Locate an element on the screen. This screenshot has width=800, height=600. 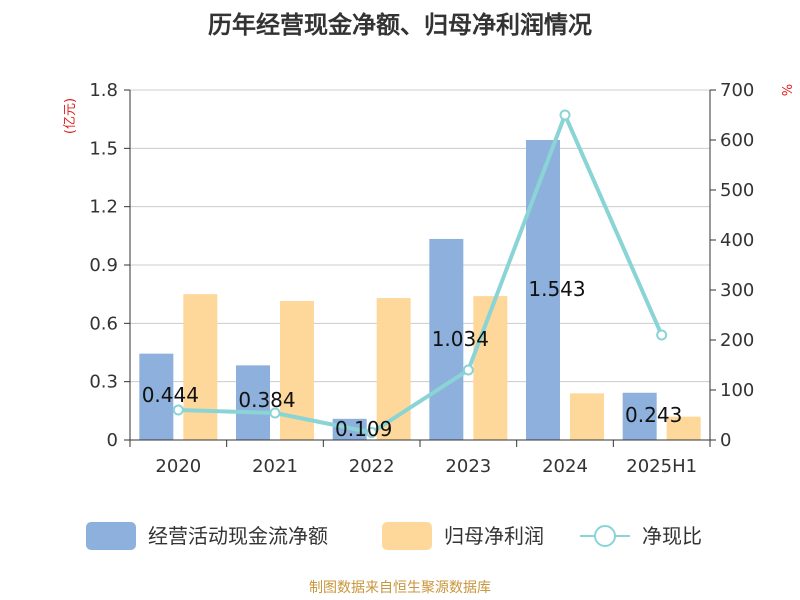
legend: 经营活动现金流净额 归母净利润 净现比 is located at coordinates (394, 536).